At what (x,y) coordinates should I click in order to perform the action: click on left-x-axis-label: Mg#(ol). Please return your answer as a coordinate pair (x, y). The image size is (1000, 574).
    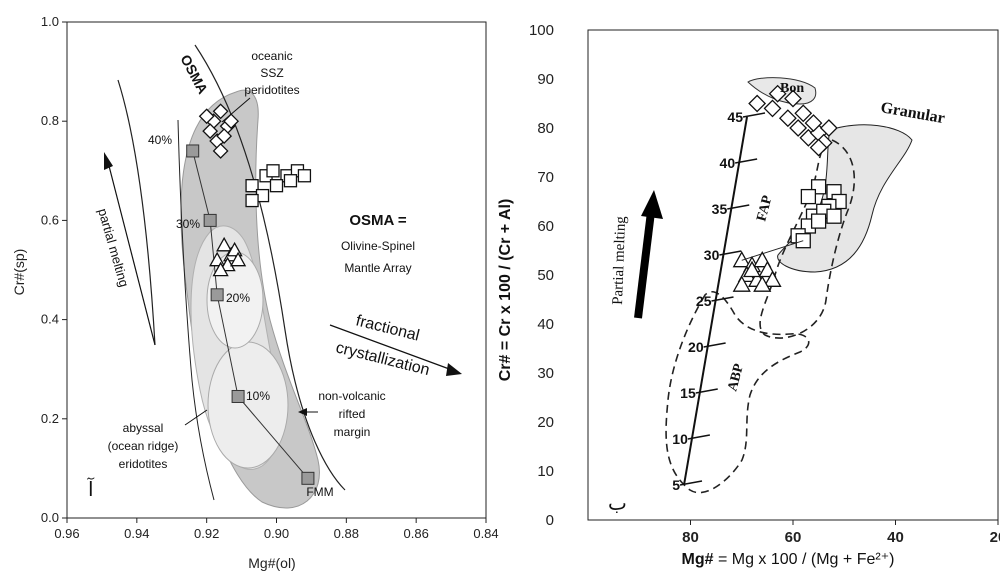
    Looking at the image, I should click on (271, 563).